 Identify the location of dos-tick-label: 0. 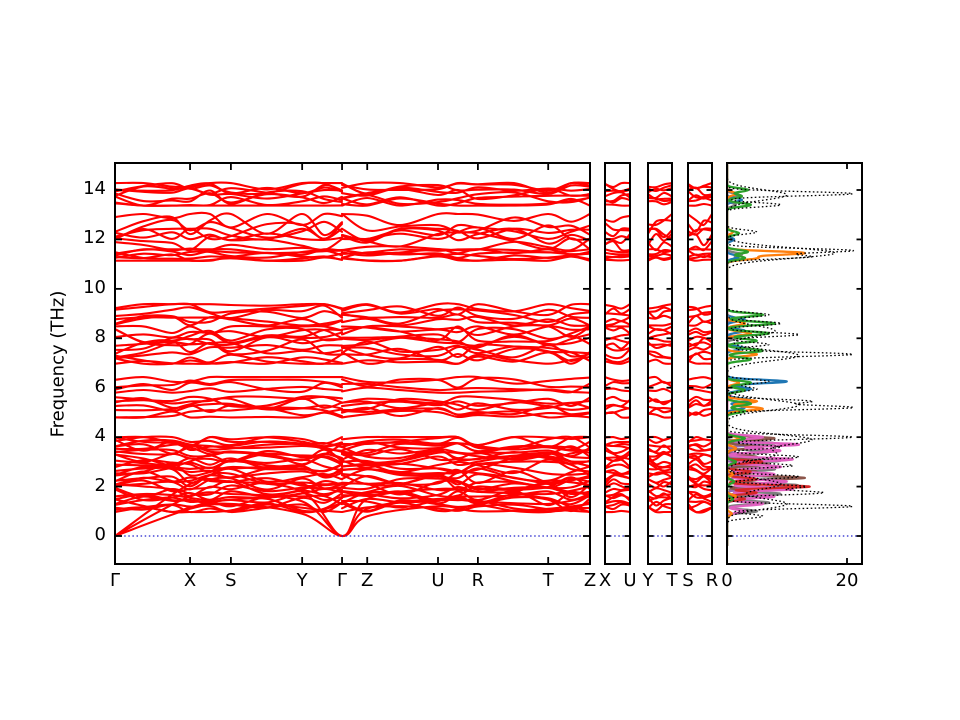
(727, 580).